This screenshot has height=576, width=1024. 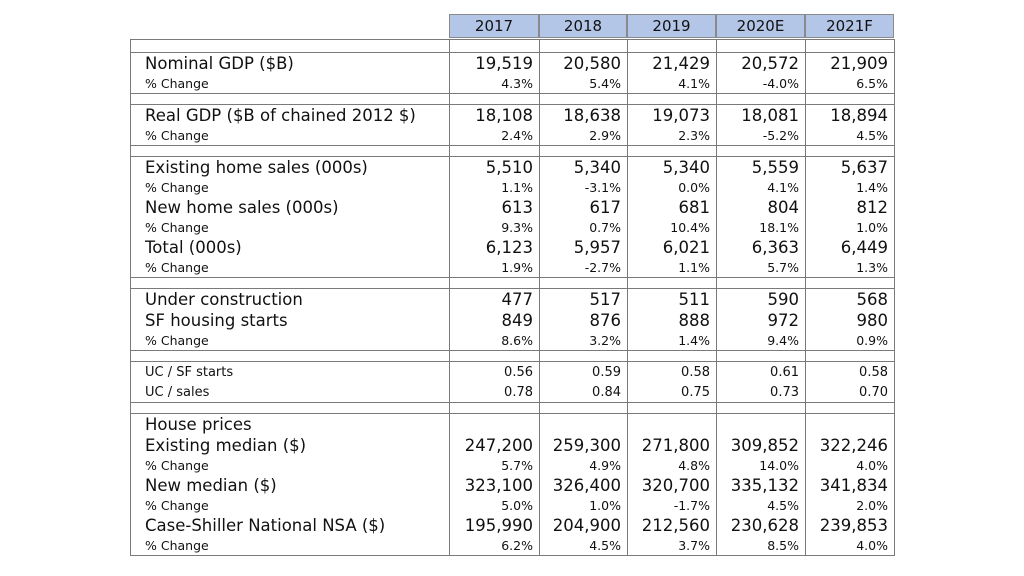 What do you see at coordinates (850, 207) in the screenshot?
I see `table-cell: 812` at bounding box center [850, 207].